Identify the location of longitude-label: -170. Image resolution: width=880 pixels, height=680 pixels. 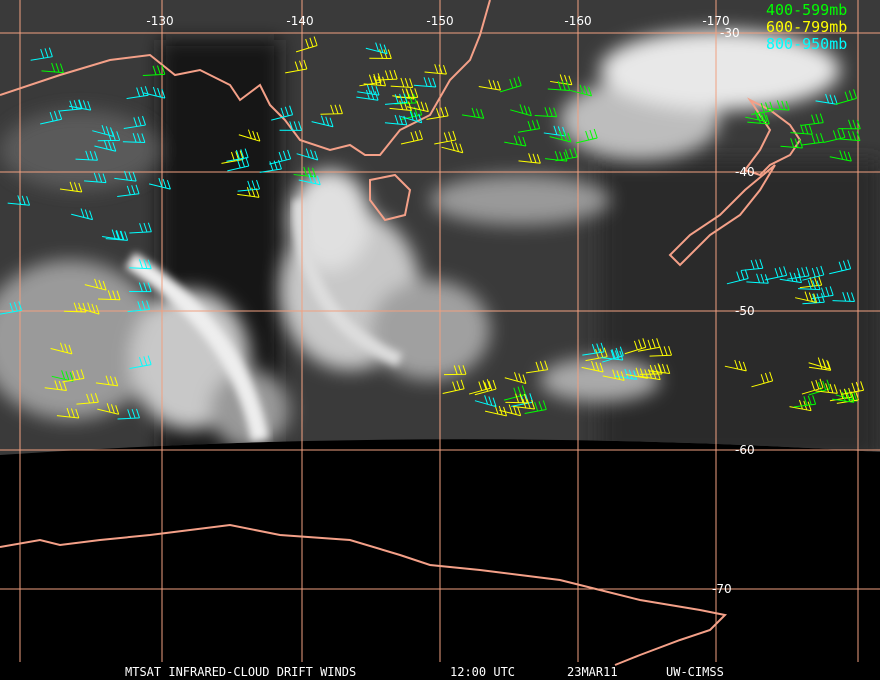
(715, 21).